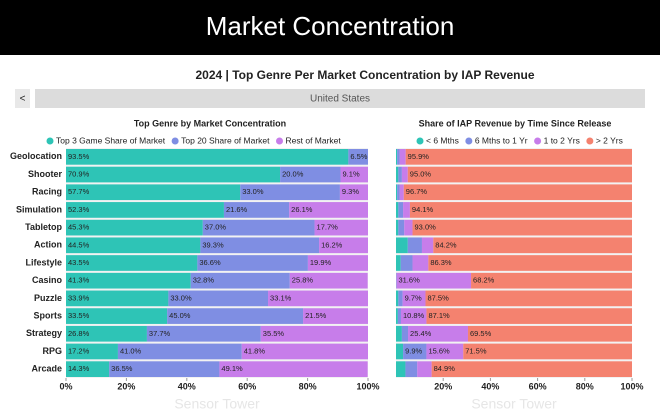 The height and width of the screenshot is (419, 660). I want to click on back-button, so click(22, 98).